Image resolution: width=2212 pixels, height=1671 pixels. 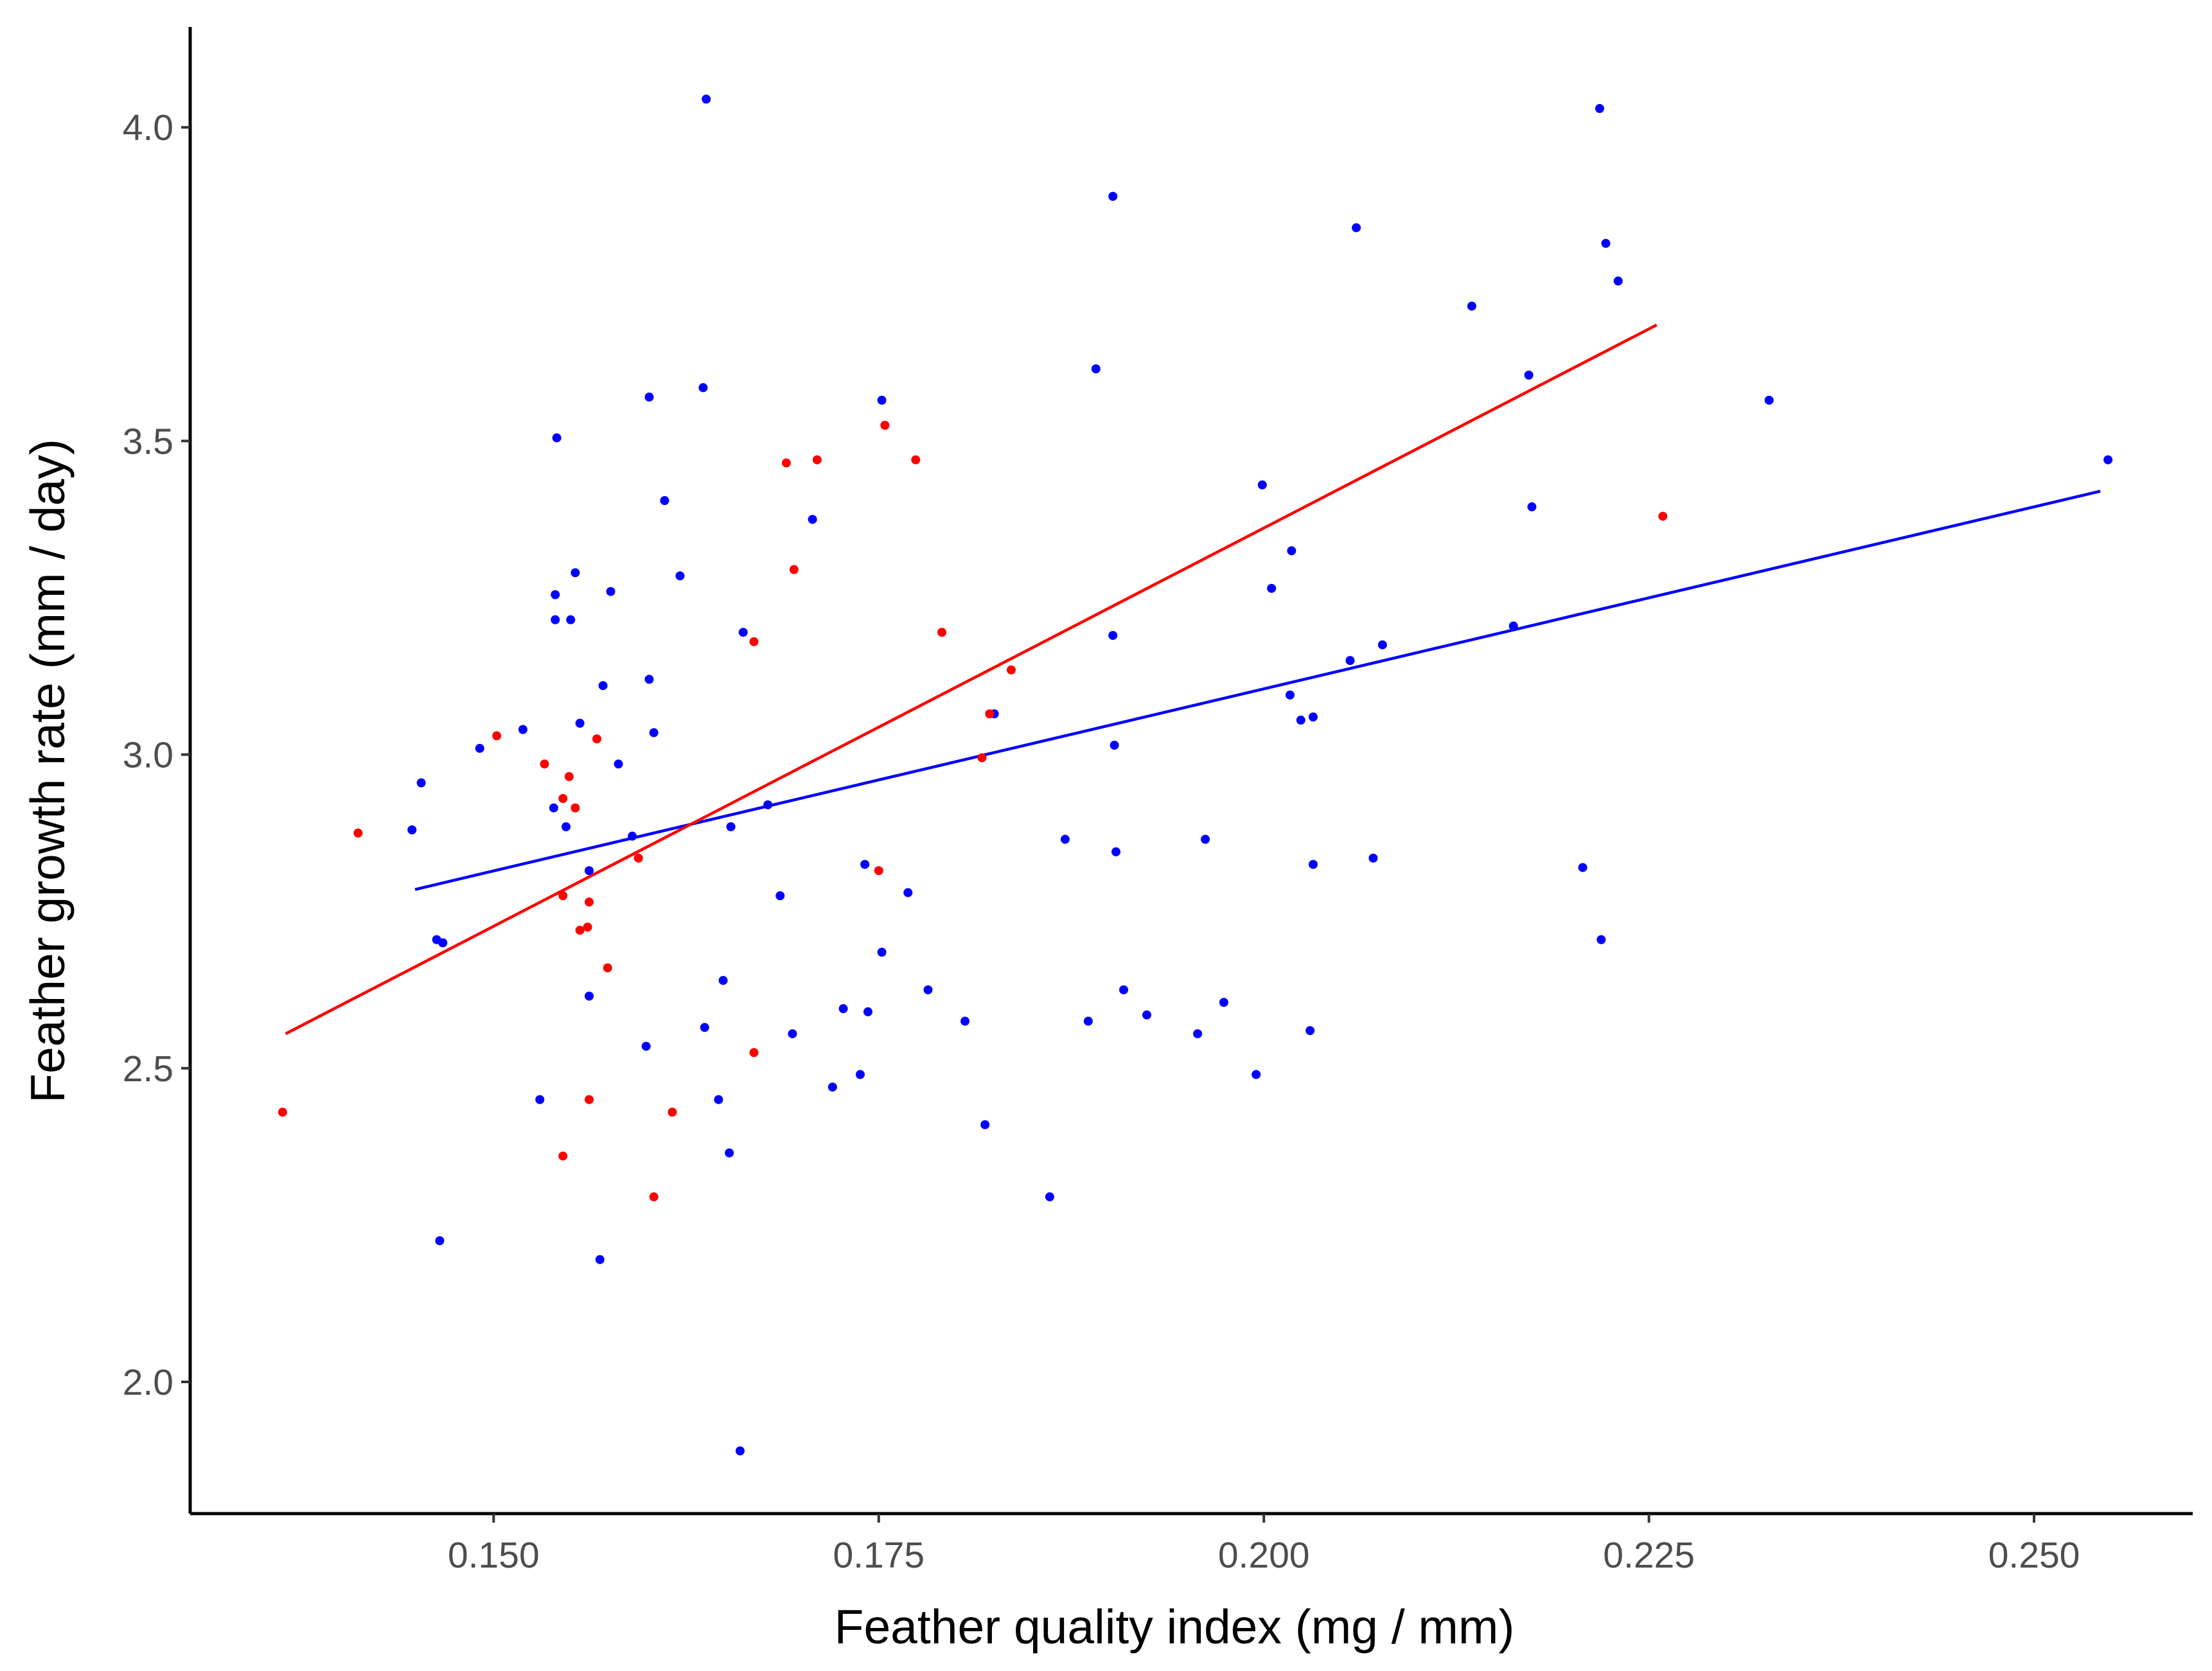 What do you see at coordinates (1264, 1555) in the screenshot?
I see `x-tick-label: 0.200` at bounding box center [1264, 1555].